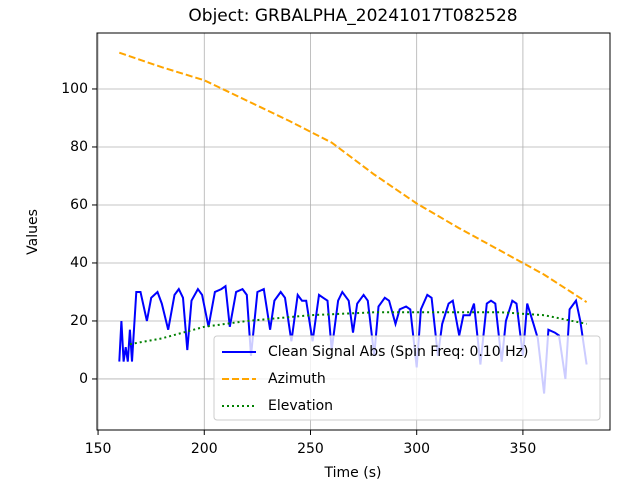 The image size is (625, 493). What do you see at coordinates (310, 449) in the screenshot?
I see `x-tick-label: 250` at bounding box center [310, 449].